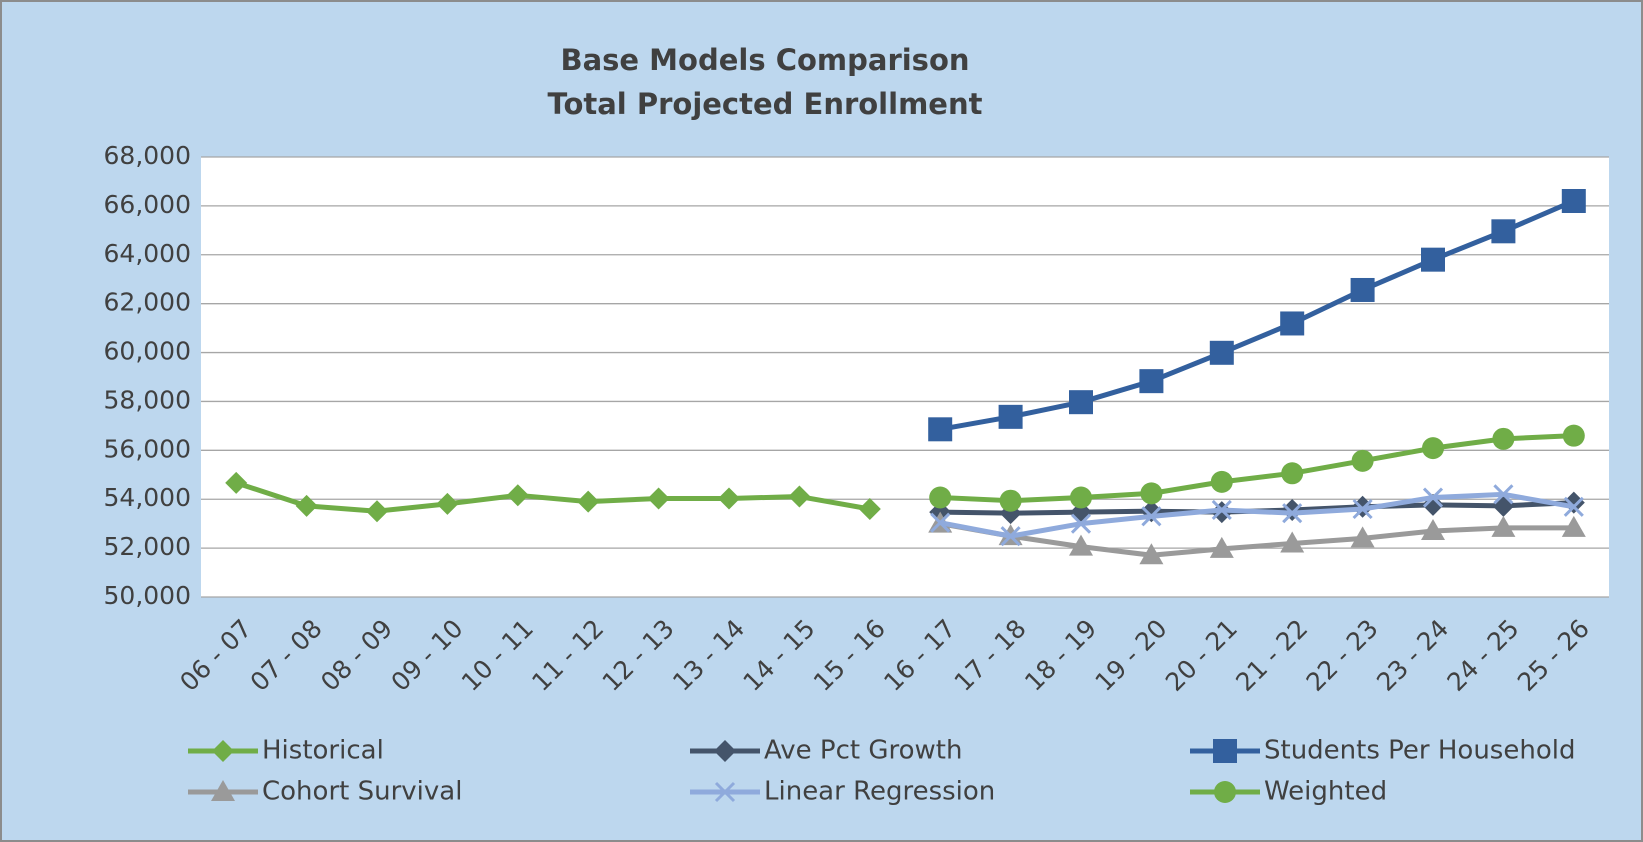 The height and width of the screenshot is (842, 1643). I want to click on legend-item: Students Per Household, so click(1382, 751).